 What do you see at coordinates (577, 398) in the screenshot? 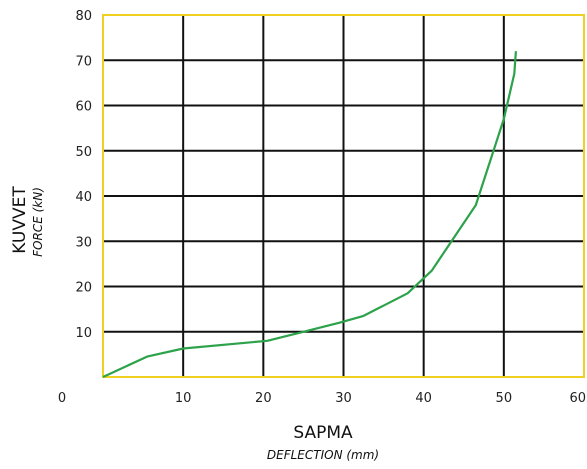
I see `x-tick-label: 60` at bounding box center [577, 398].